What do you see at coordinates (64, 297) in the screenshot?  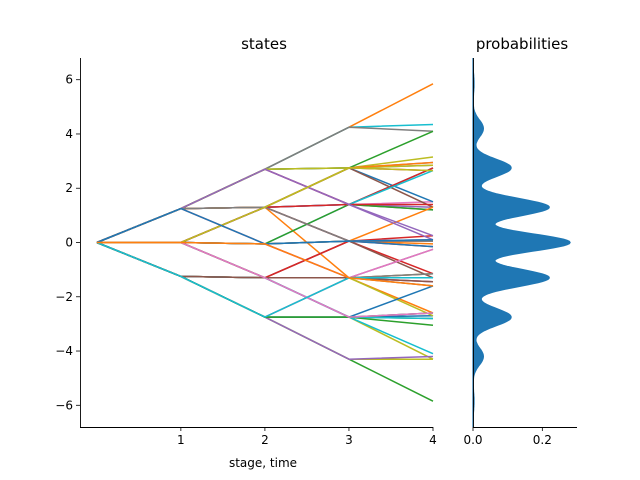 I see `y-tick-label: −2` at bounding box center [64, 297].